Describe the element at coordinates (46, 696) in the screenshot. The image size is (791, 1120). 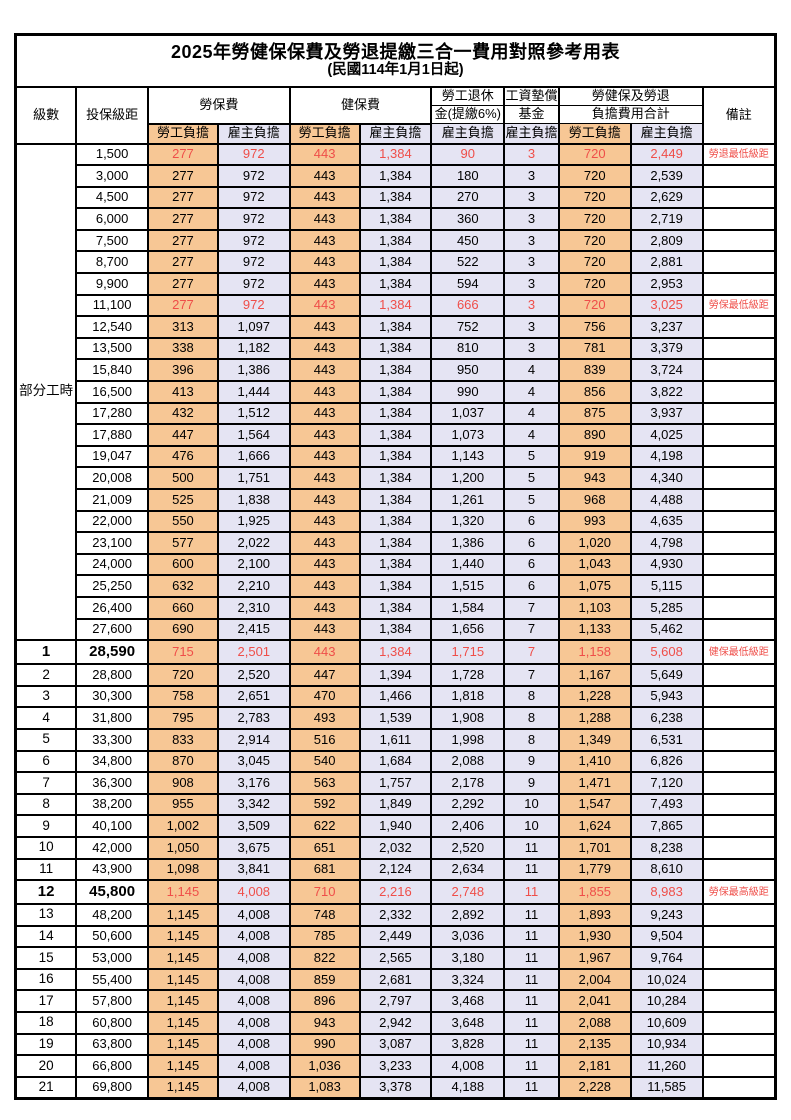
I see `level-cell: 3` at that location.